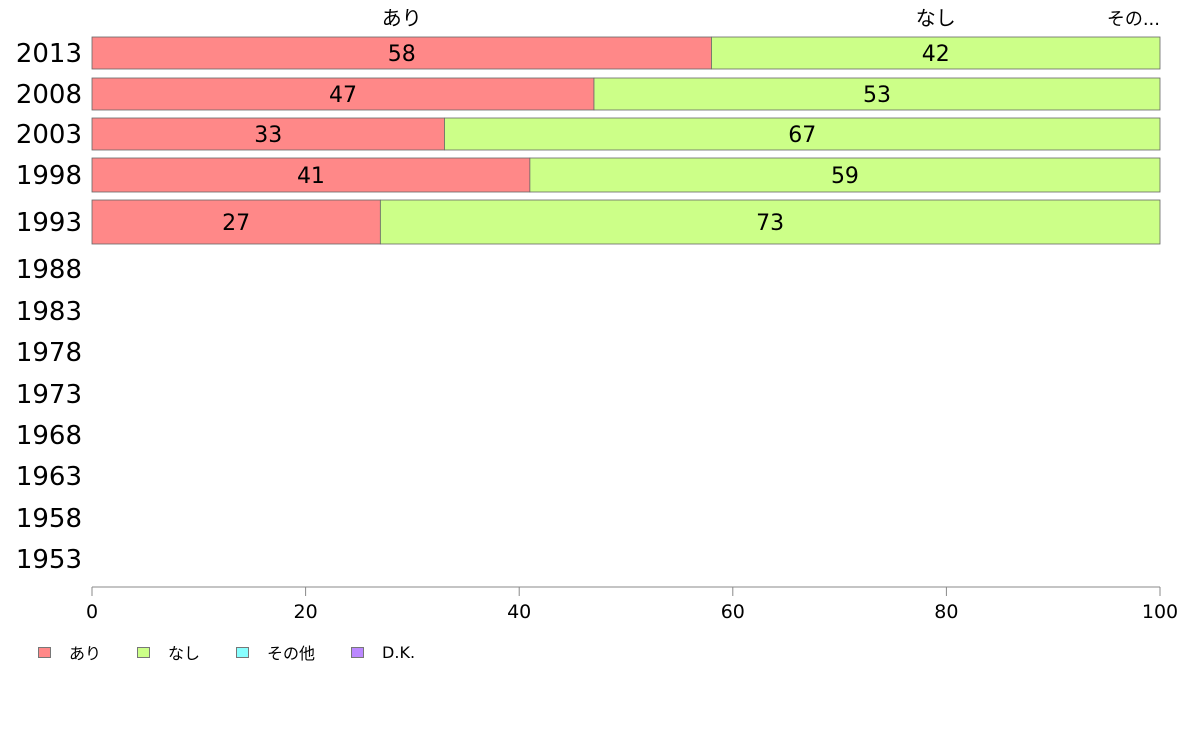 The image size is (1188, 736). I want to click on top-label-nashi: なし, so click(936, 18).